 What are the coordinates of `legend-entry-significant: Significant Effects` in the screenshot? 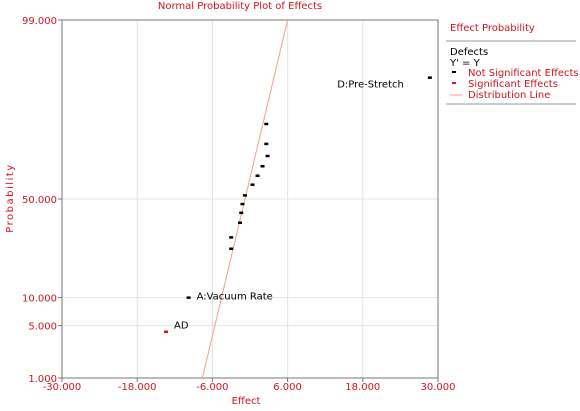 It's located at (513, 84).